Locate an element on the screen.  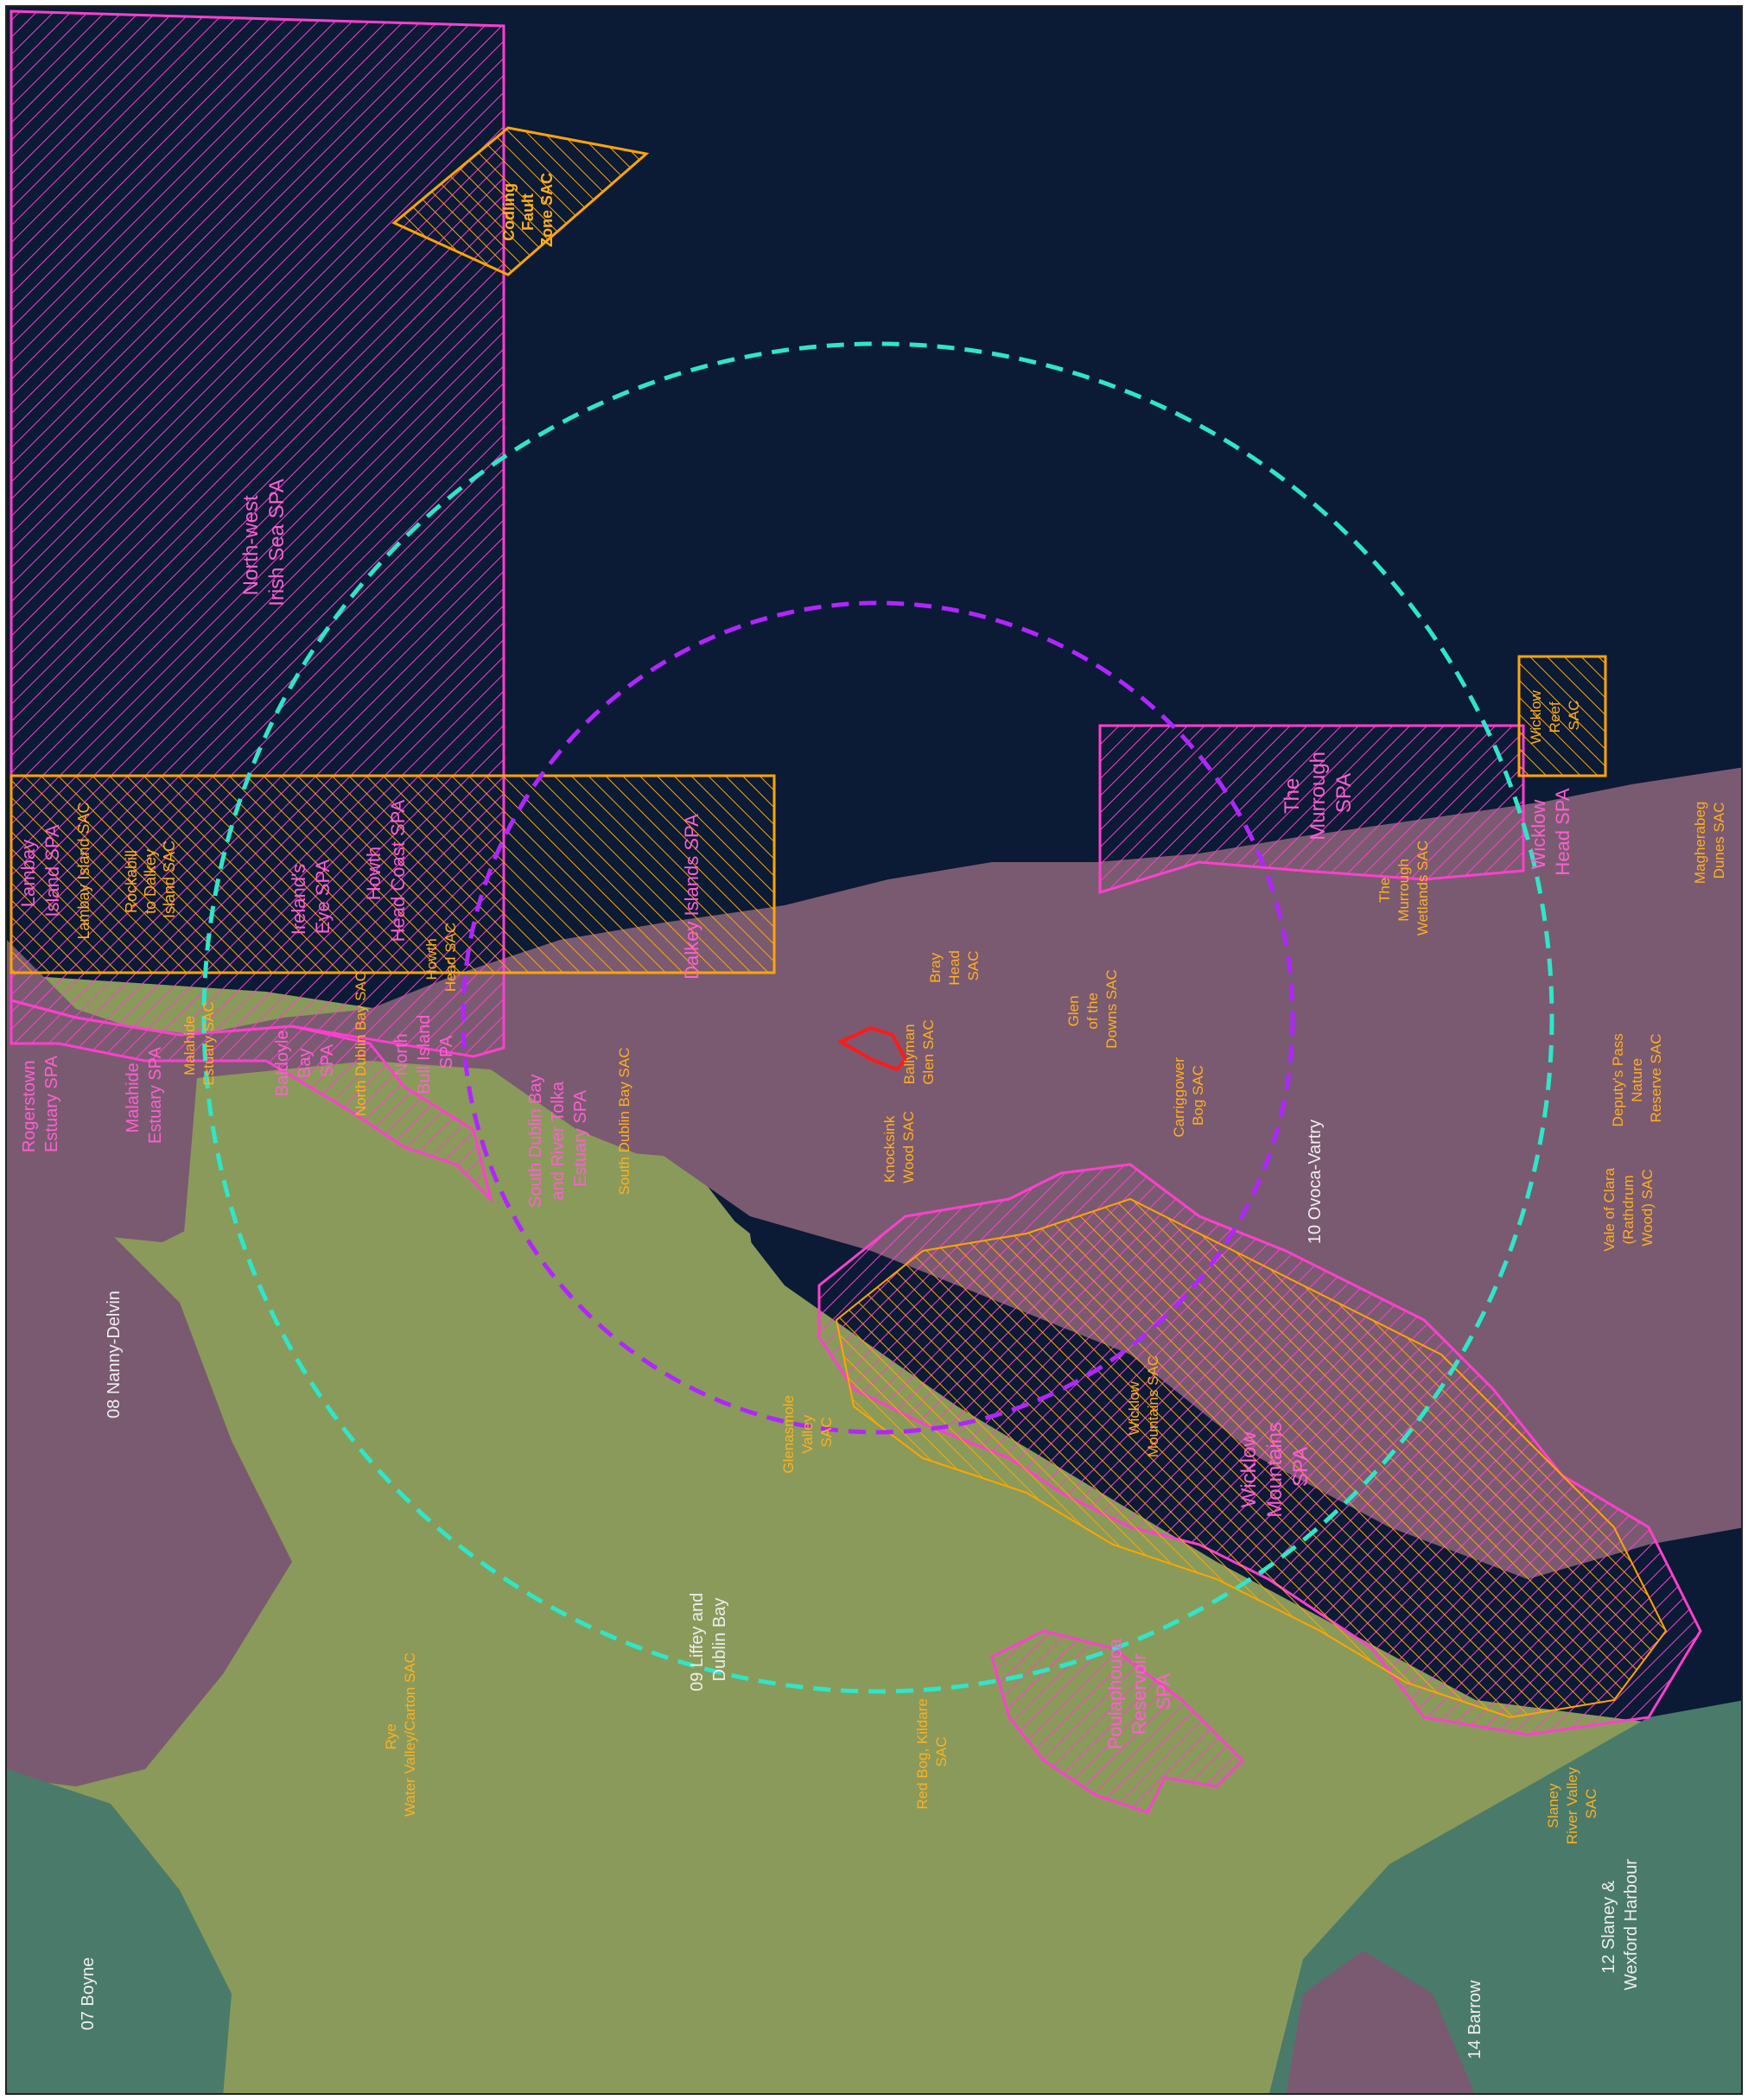
label-bray-head-sac: Bray Head SAC is located at coordinates (954, 965).